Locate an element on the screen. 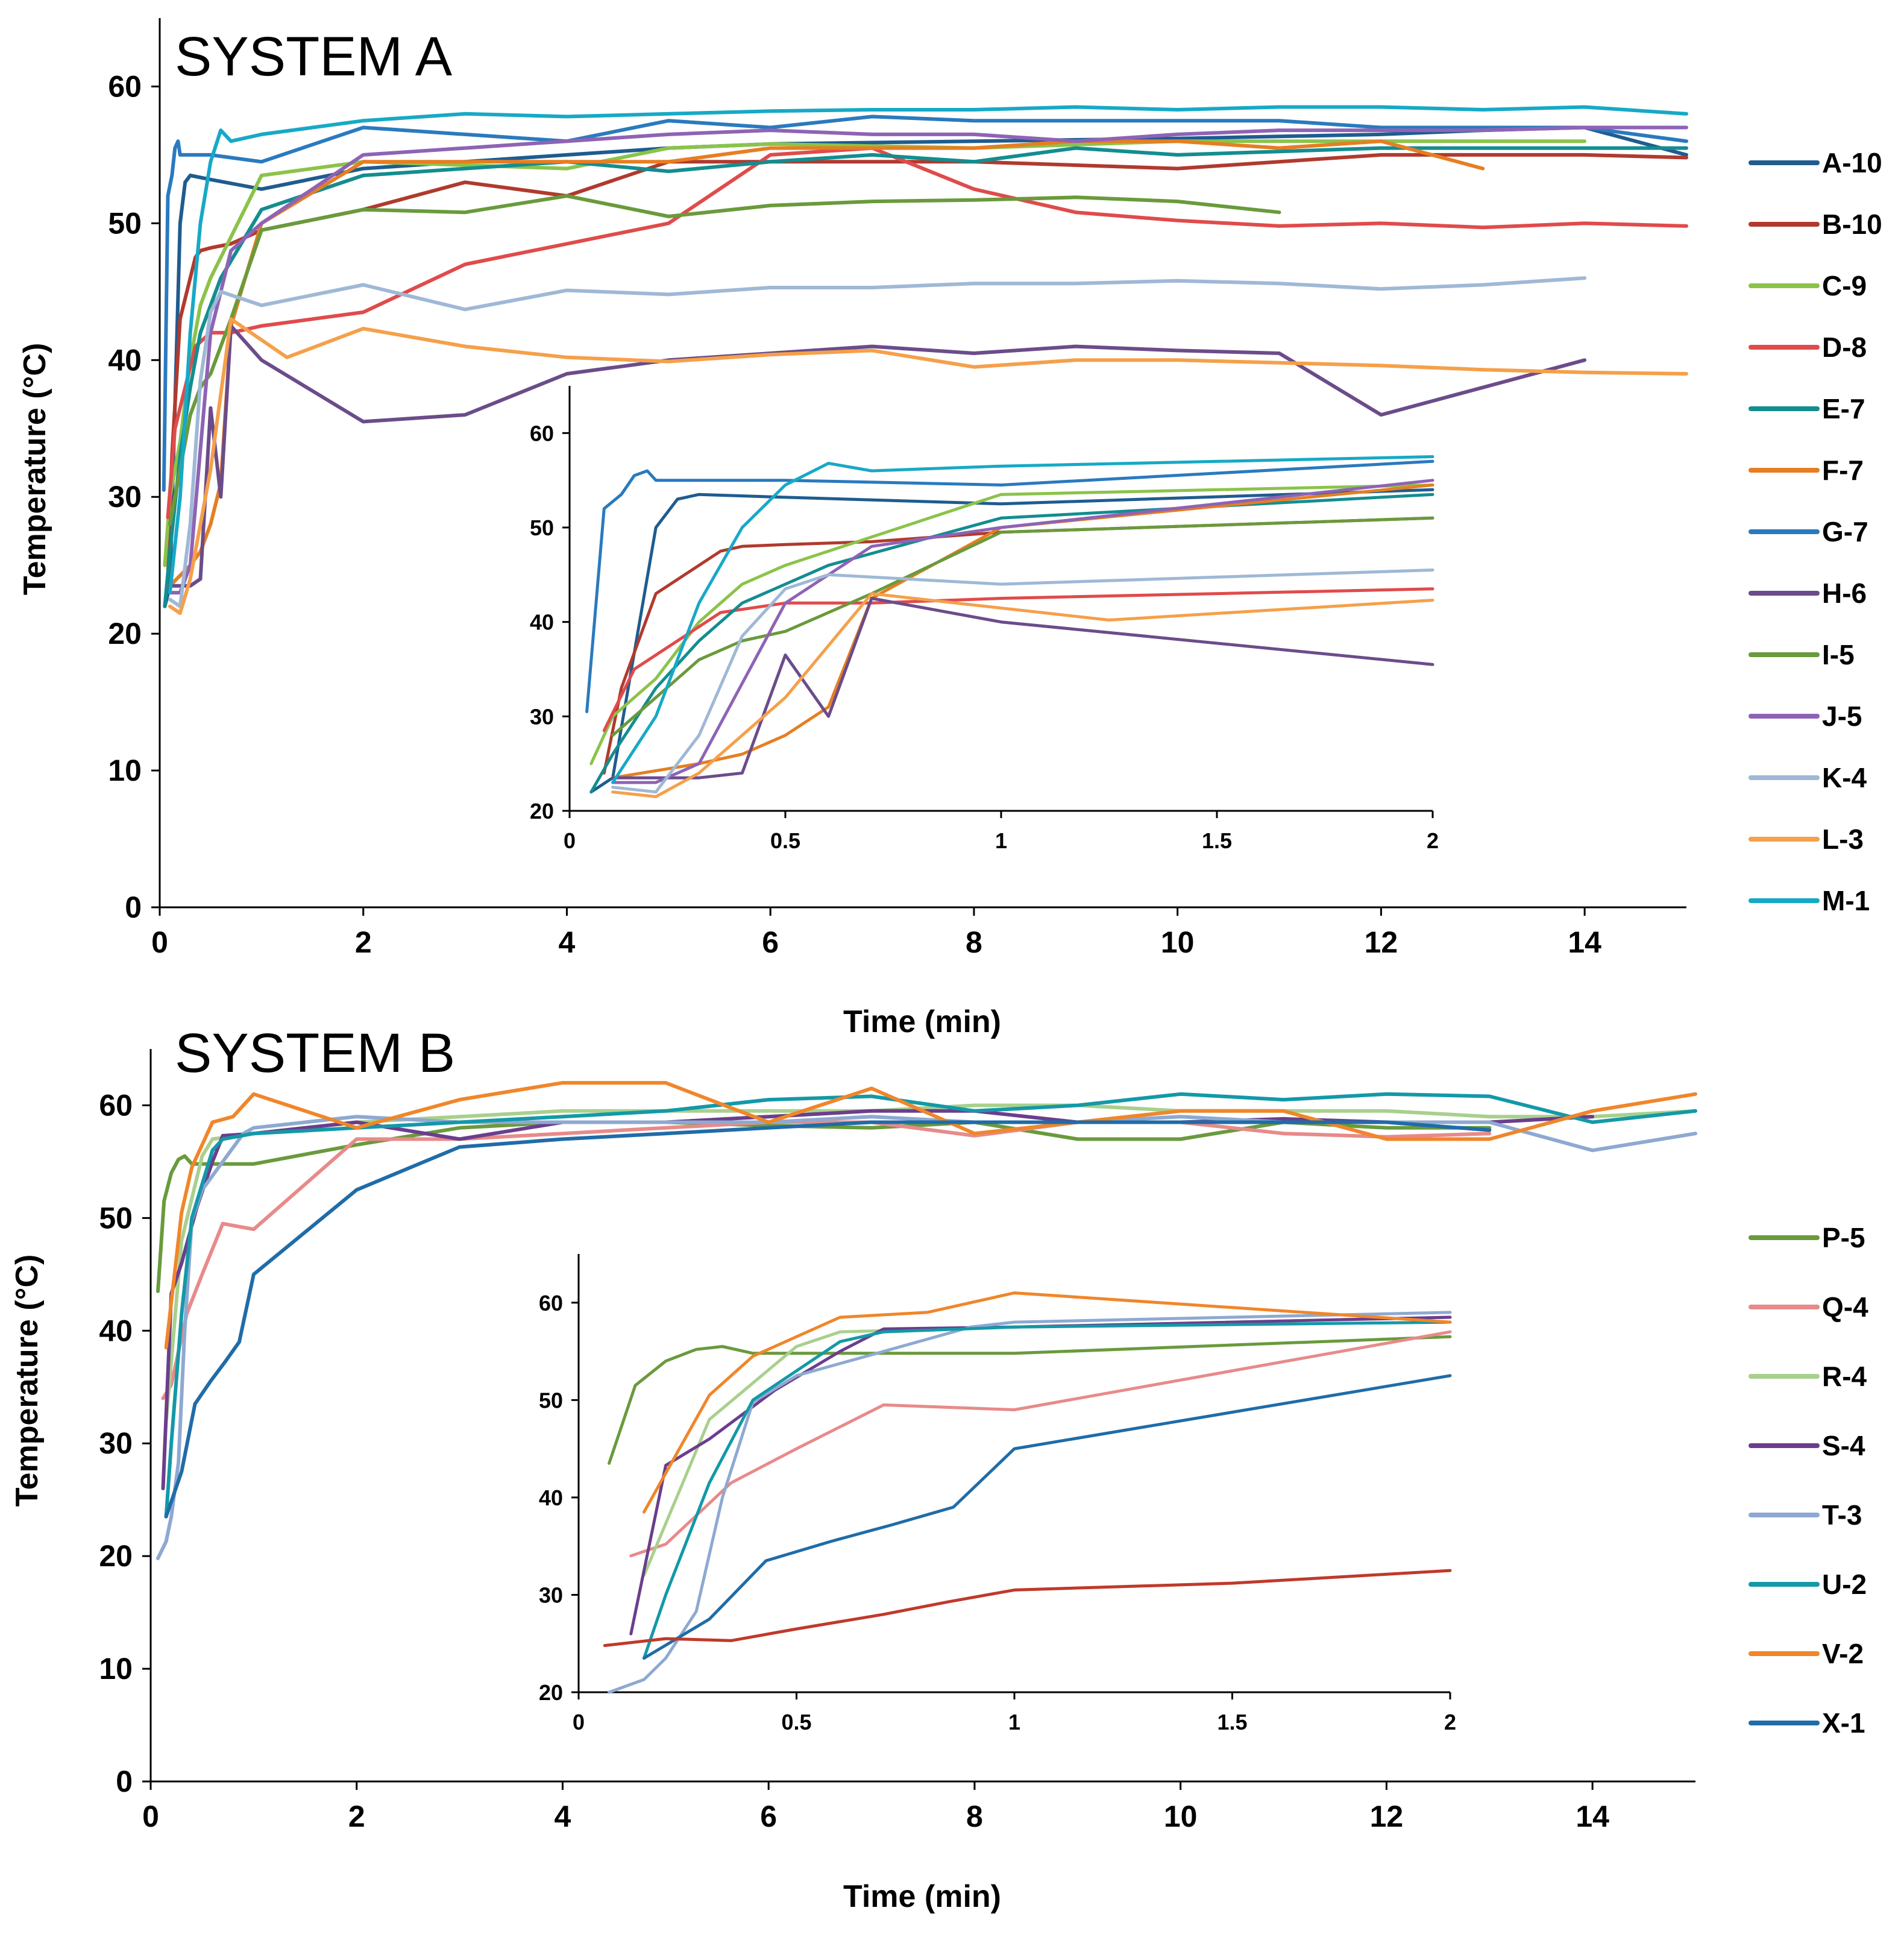 Image resolution: width=1904 pixels, height=1937 pixels. y-tick-label: 40 is located at coordinates (125, 360).